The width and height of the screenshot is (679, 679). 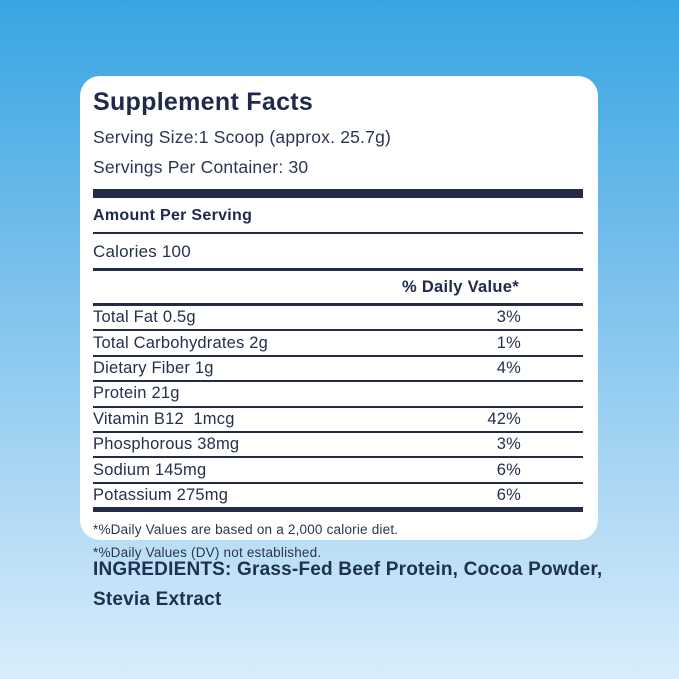 I want to click on nutrient-row: Total Fat 0.5g 3%, so click(x=338, y=319).